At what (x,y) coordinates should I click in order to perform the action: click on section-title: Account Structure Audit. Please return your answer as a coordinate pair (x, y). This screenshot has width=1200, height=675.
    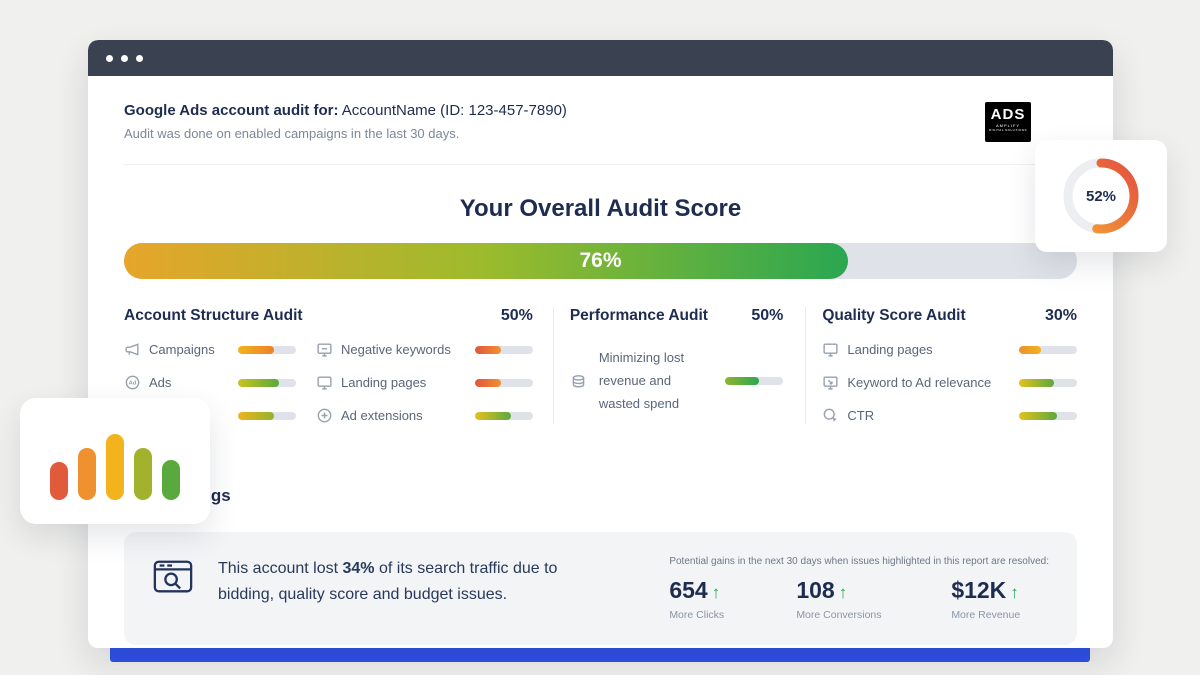
    Looking at the image, I should click on (213, 315).